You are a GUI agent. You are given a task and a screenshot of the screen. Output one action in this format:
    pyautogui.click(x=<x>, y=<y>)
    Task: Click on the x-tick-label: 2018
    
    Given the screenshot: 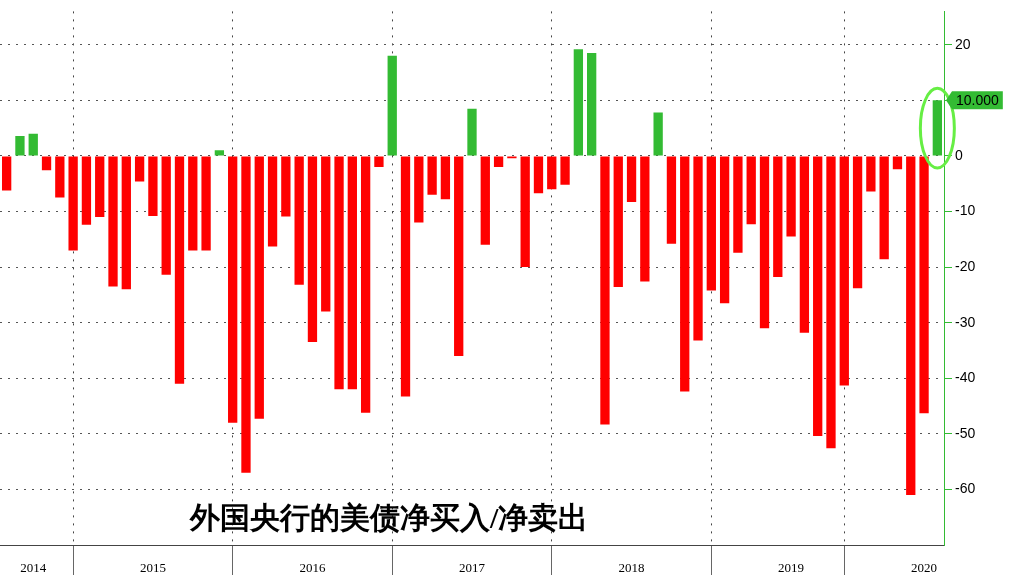 What is the action you would take?
    pyautogui.click(x=631, y=568)
    